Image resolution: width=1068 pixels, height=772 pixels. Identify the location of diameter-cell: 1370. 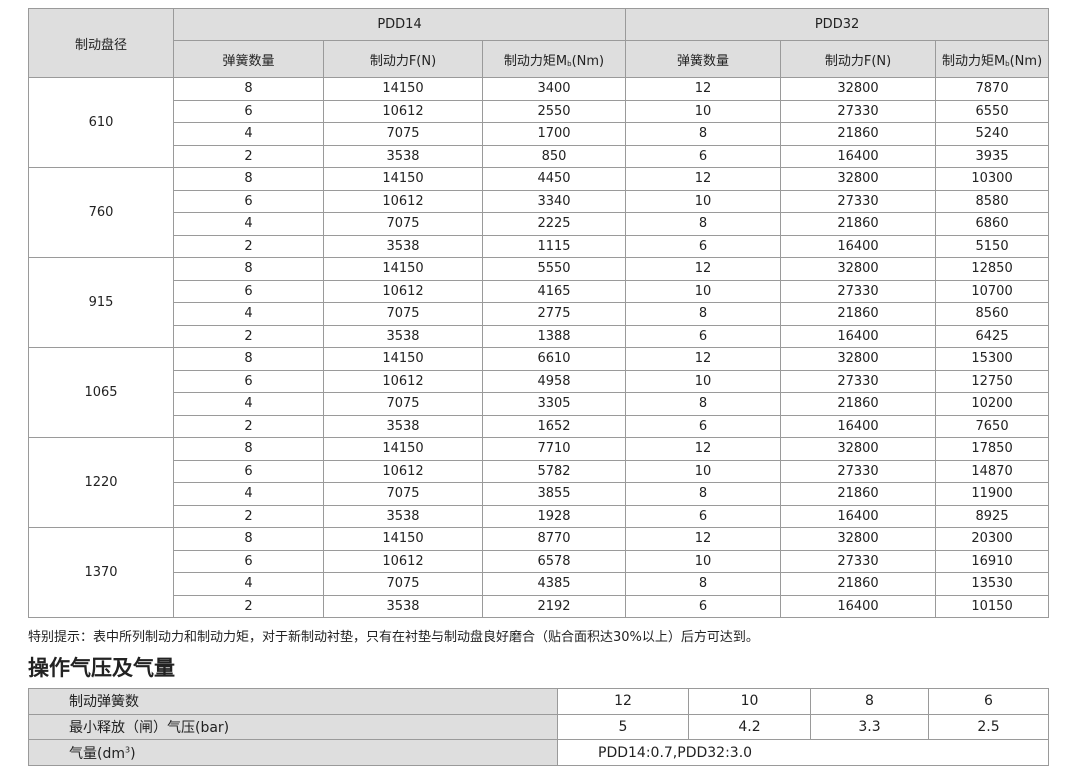
(101, 572).